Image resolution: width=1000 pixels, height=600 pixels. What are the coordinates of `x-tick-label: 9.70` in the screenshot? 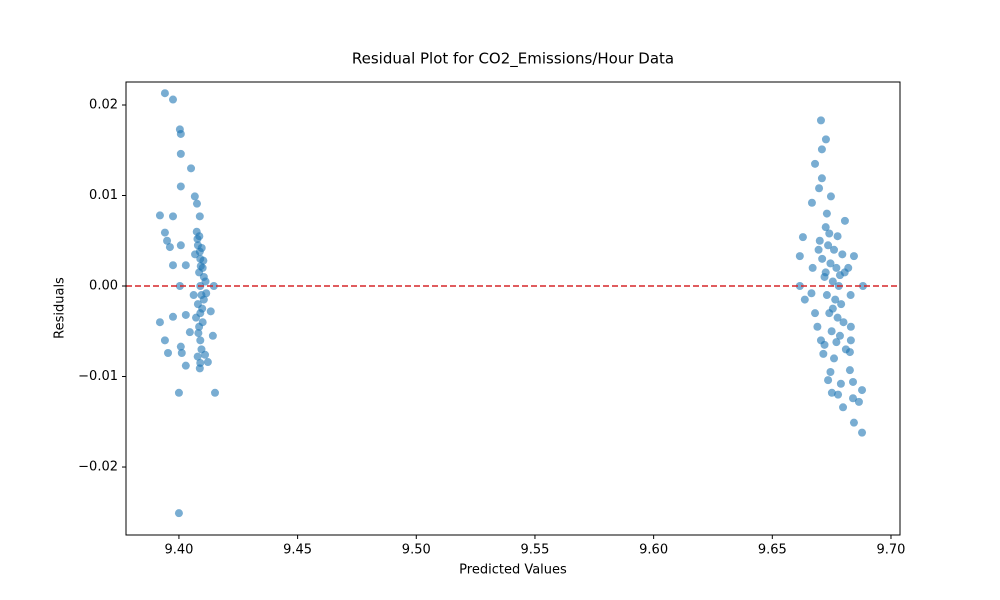 It's located at (891, 550).